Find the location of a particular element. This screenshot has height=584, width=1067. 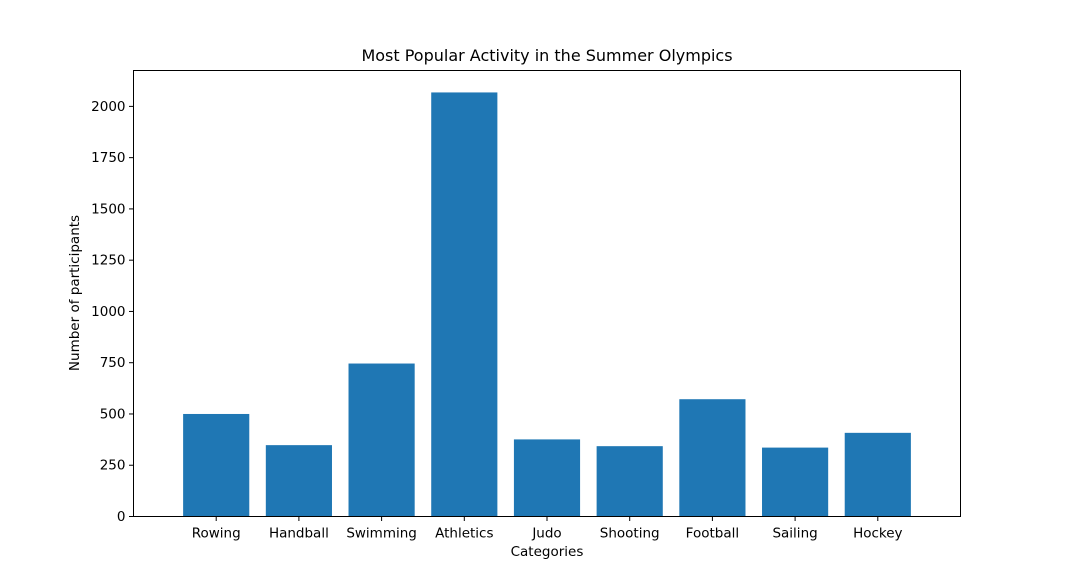

bar-athletics is located at coordinates (464, 304).